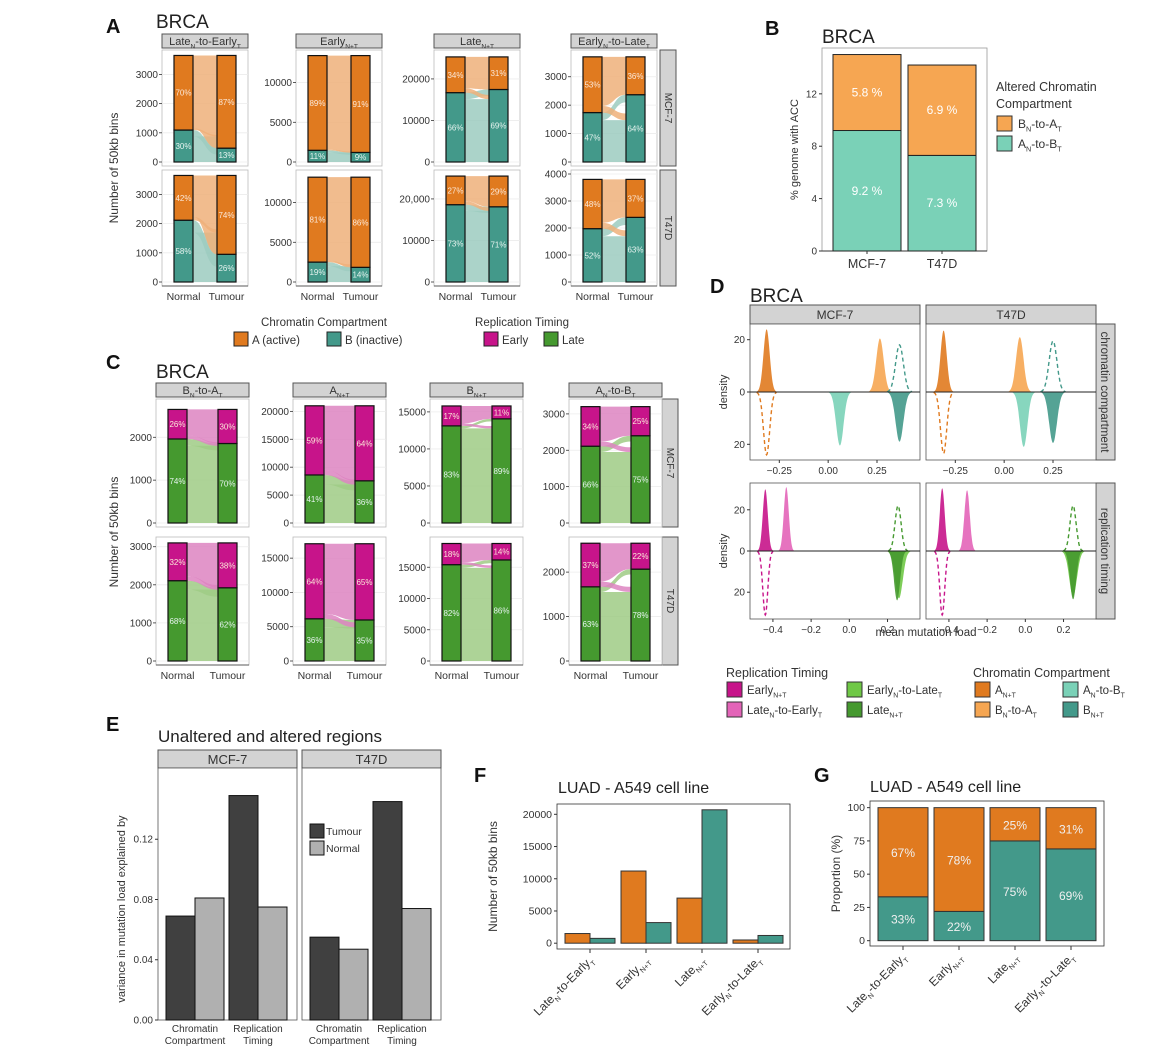 The width and height of the screenshot is (1169, 1064). What do you see at coordinates (667, 228) in the screenshot?
I see `panel-a-row-strip-label: T47D` at bounding box center [667, 228].